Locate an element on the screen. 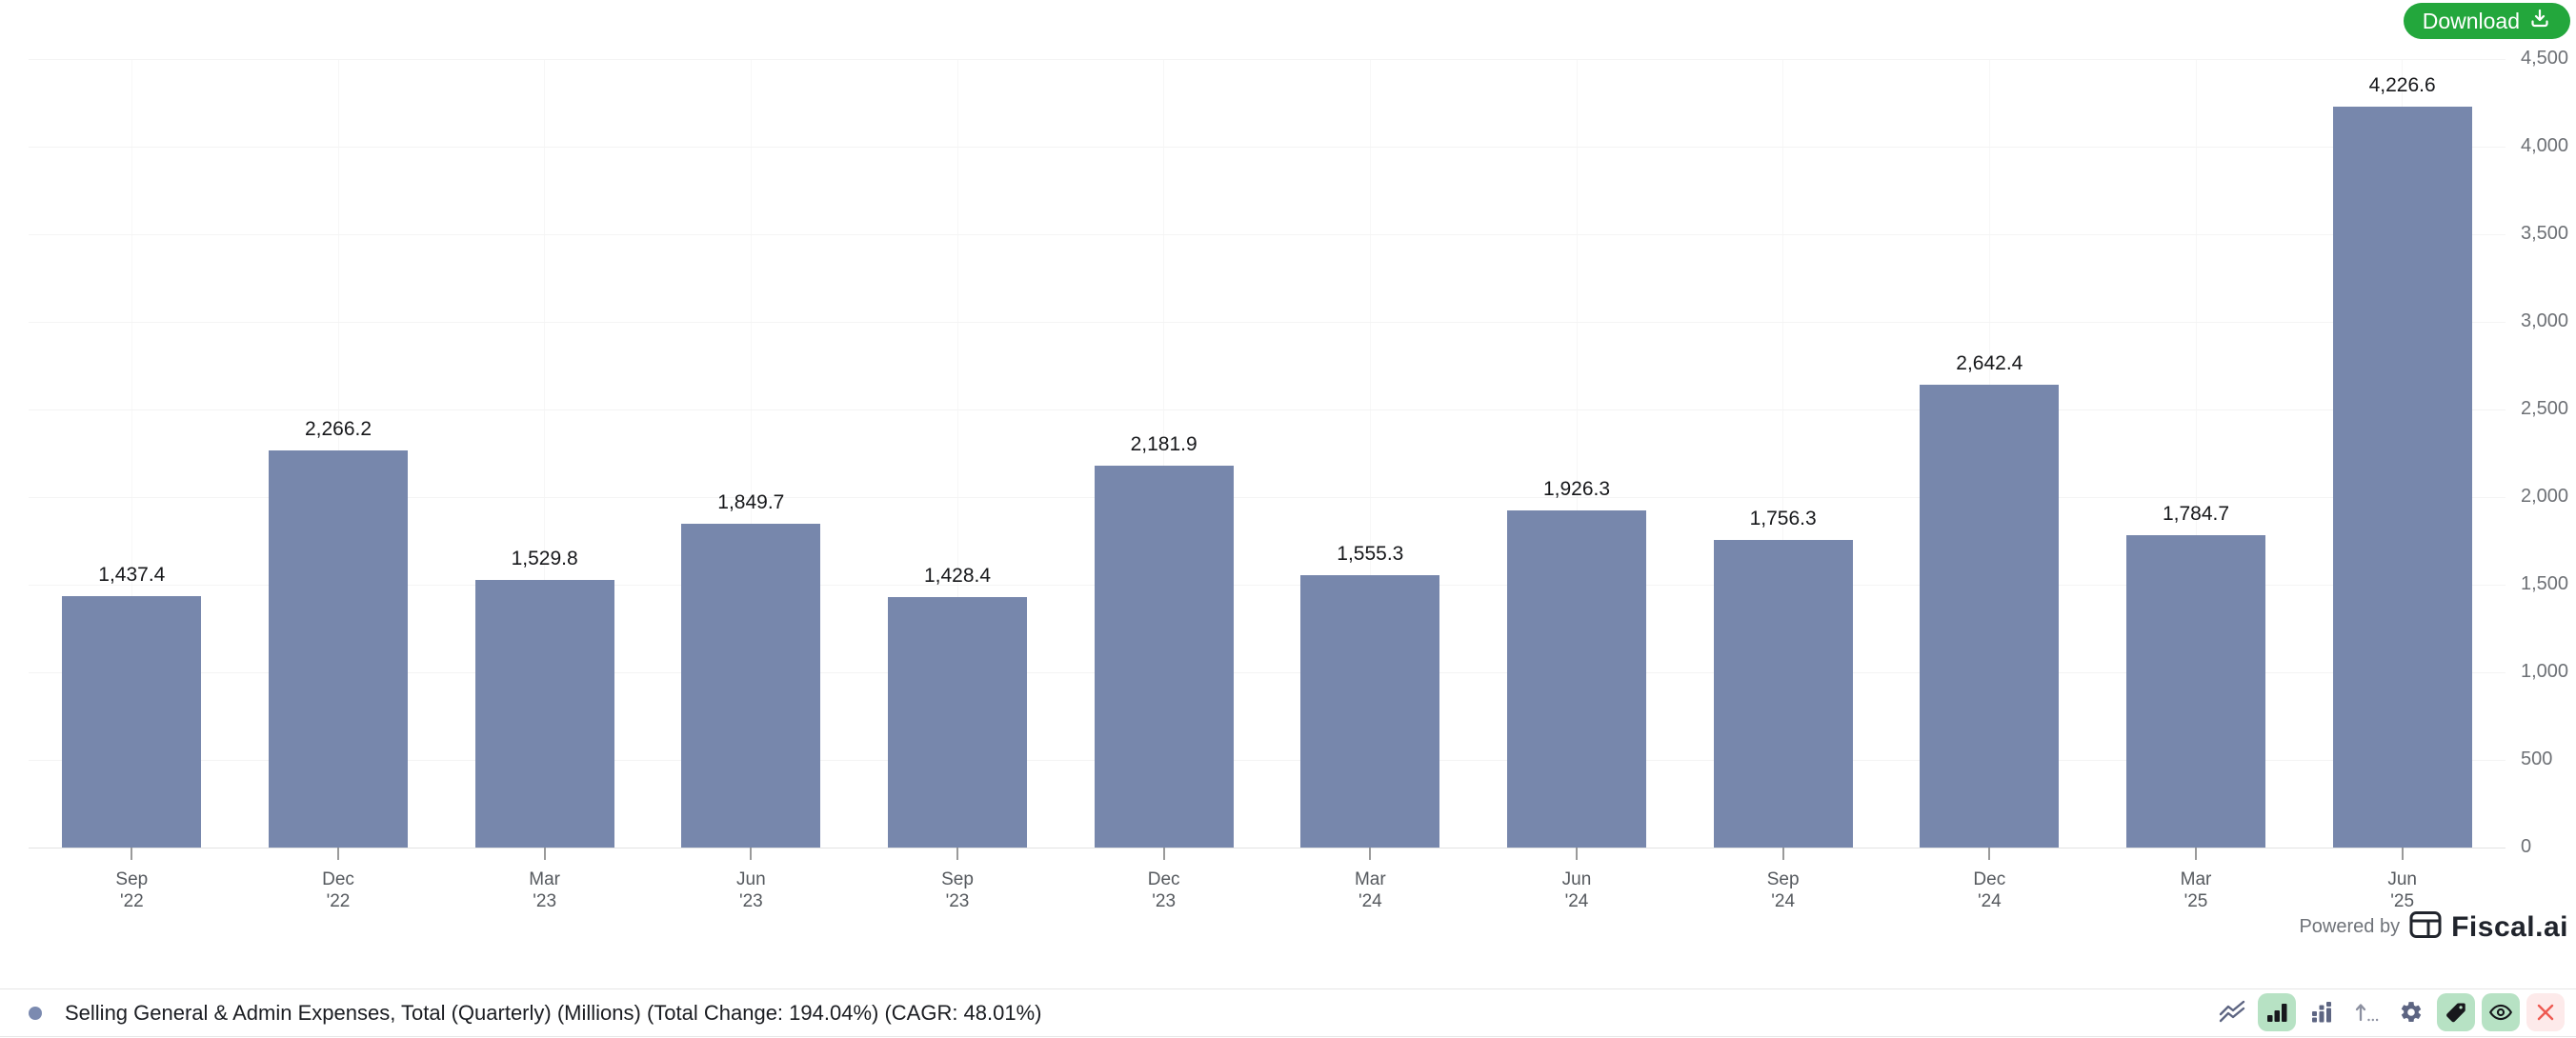  settings-gear-icon is located at coordinates (2411, 1012).